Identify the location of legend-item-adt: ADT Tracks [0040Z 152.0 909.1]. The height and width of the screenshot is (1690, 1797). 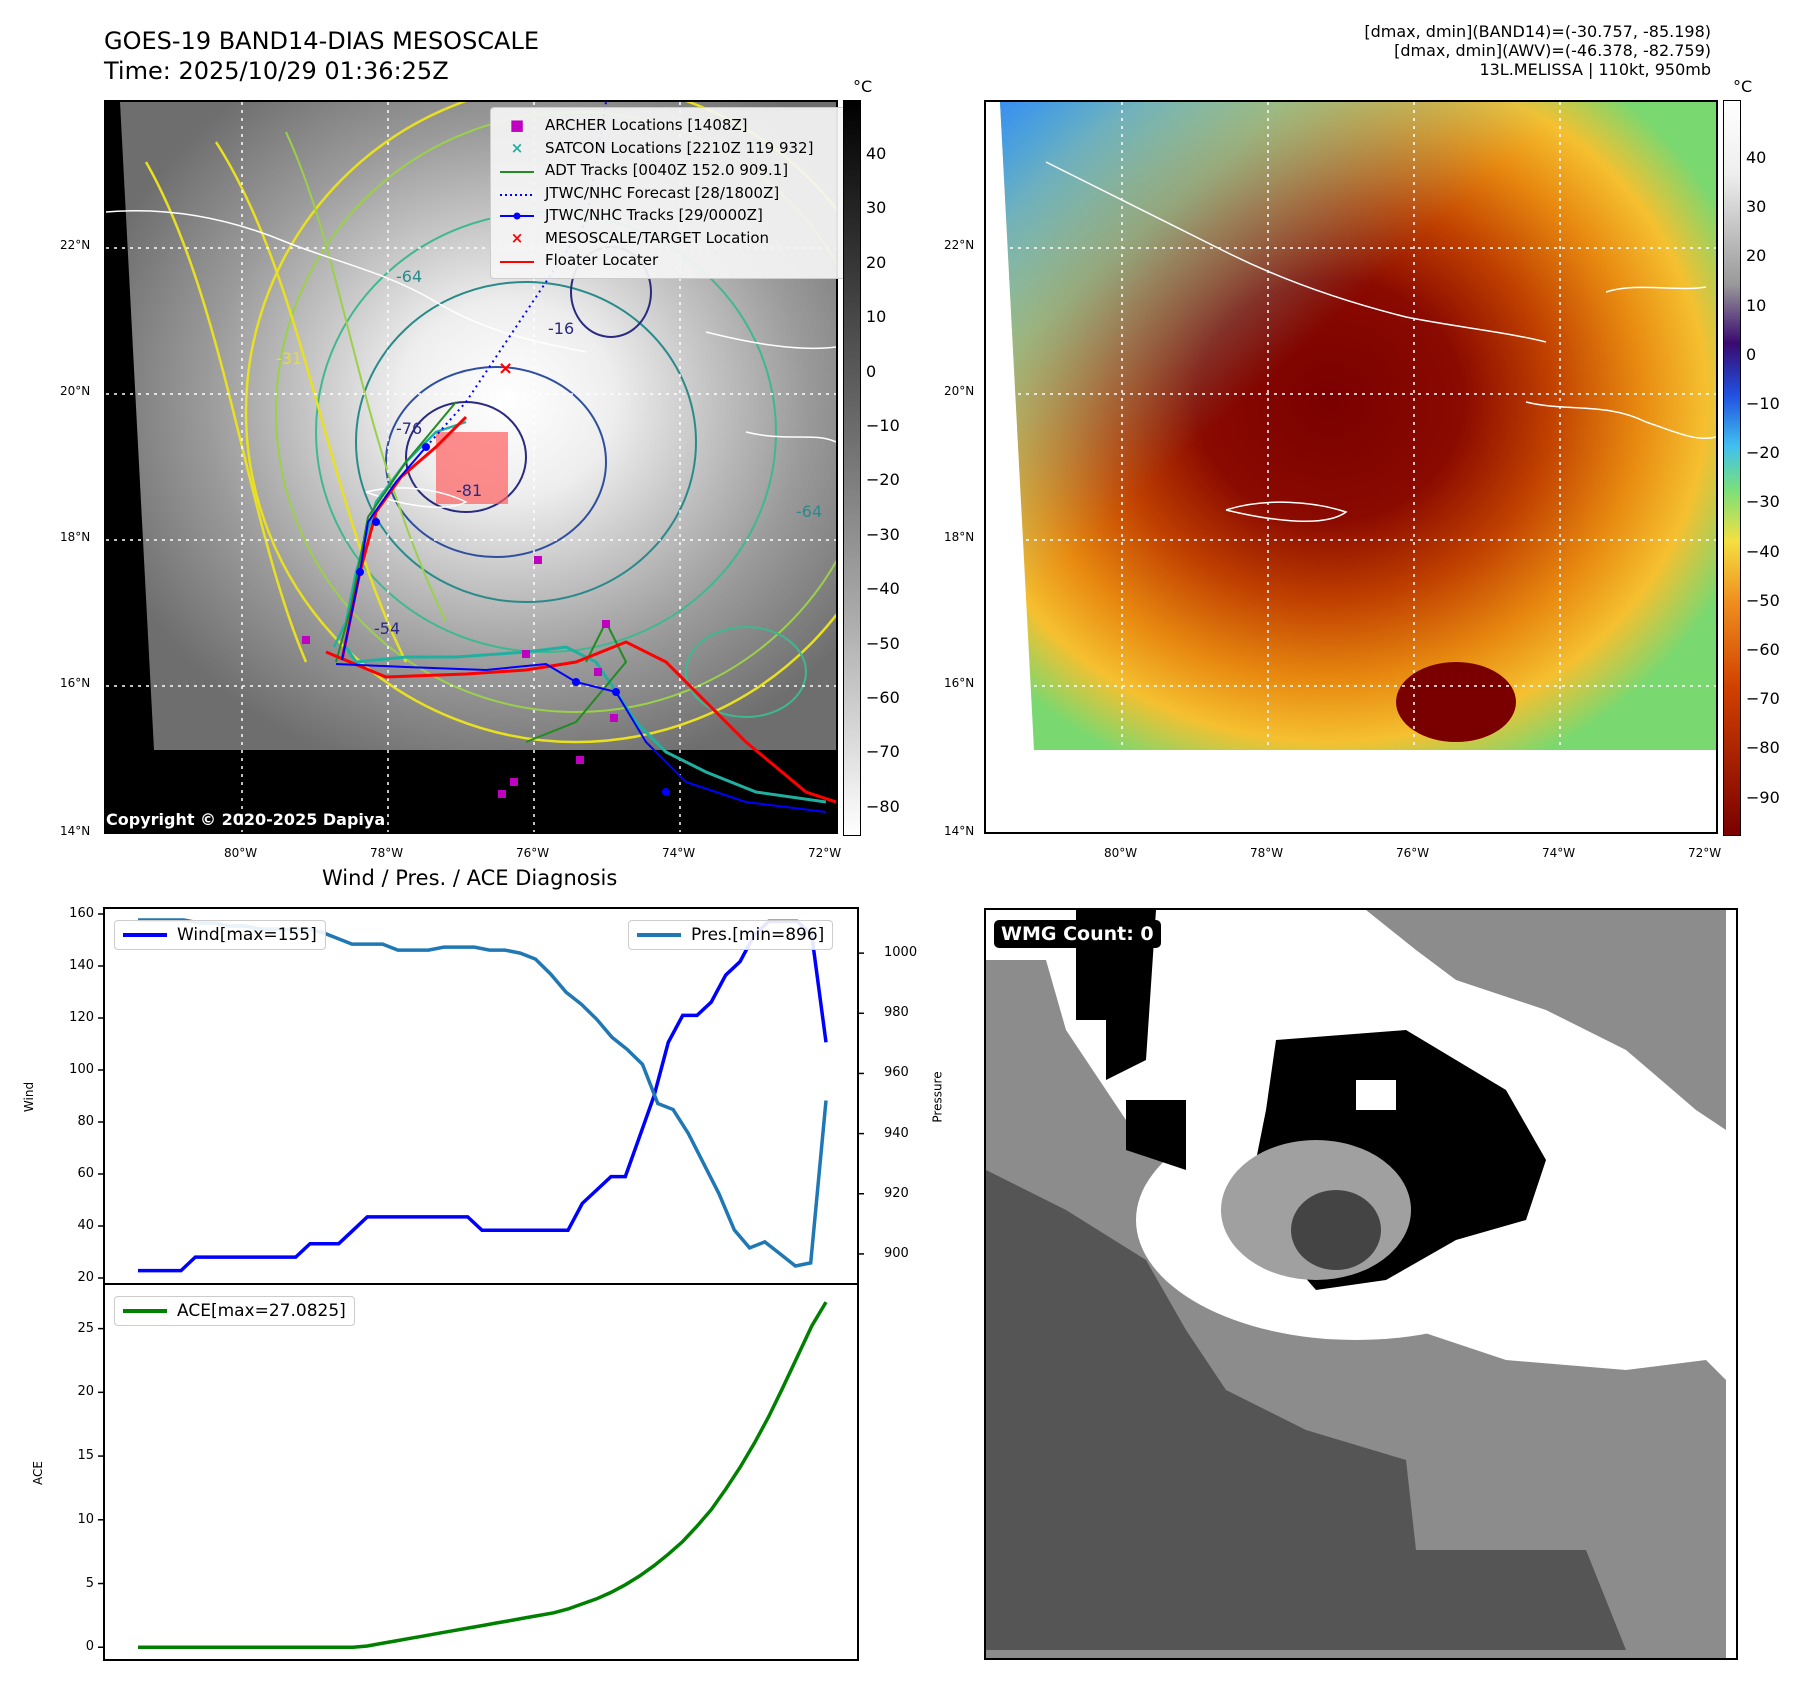
(668, 170).